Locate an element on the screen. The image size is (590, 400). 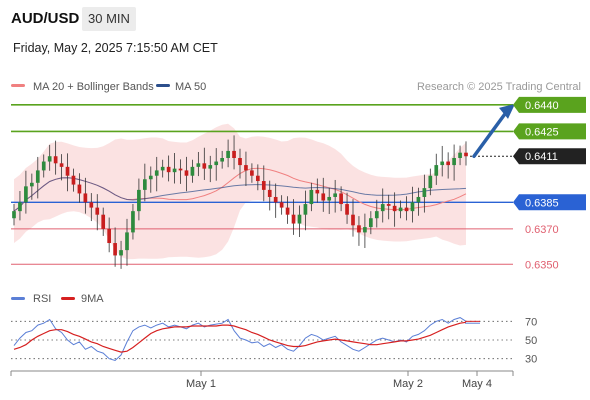
level-label-0.6440: 0.6440 is located at coordinates (542, 106).